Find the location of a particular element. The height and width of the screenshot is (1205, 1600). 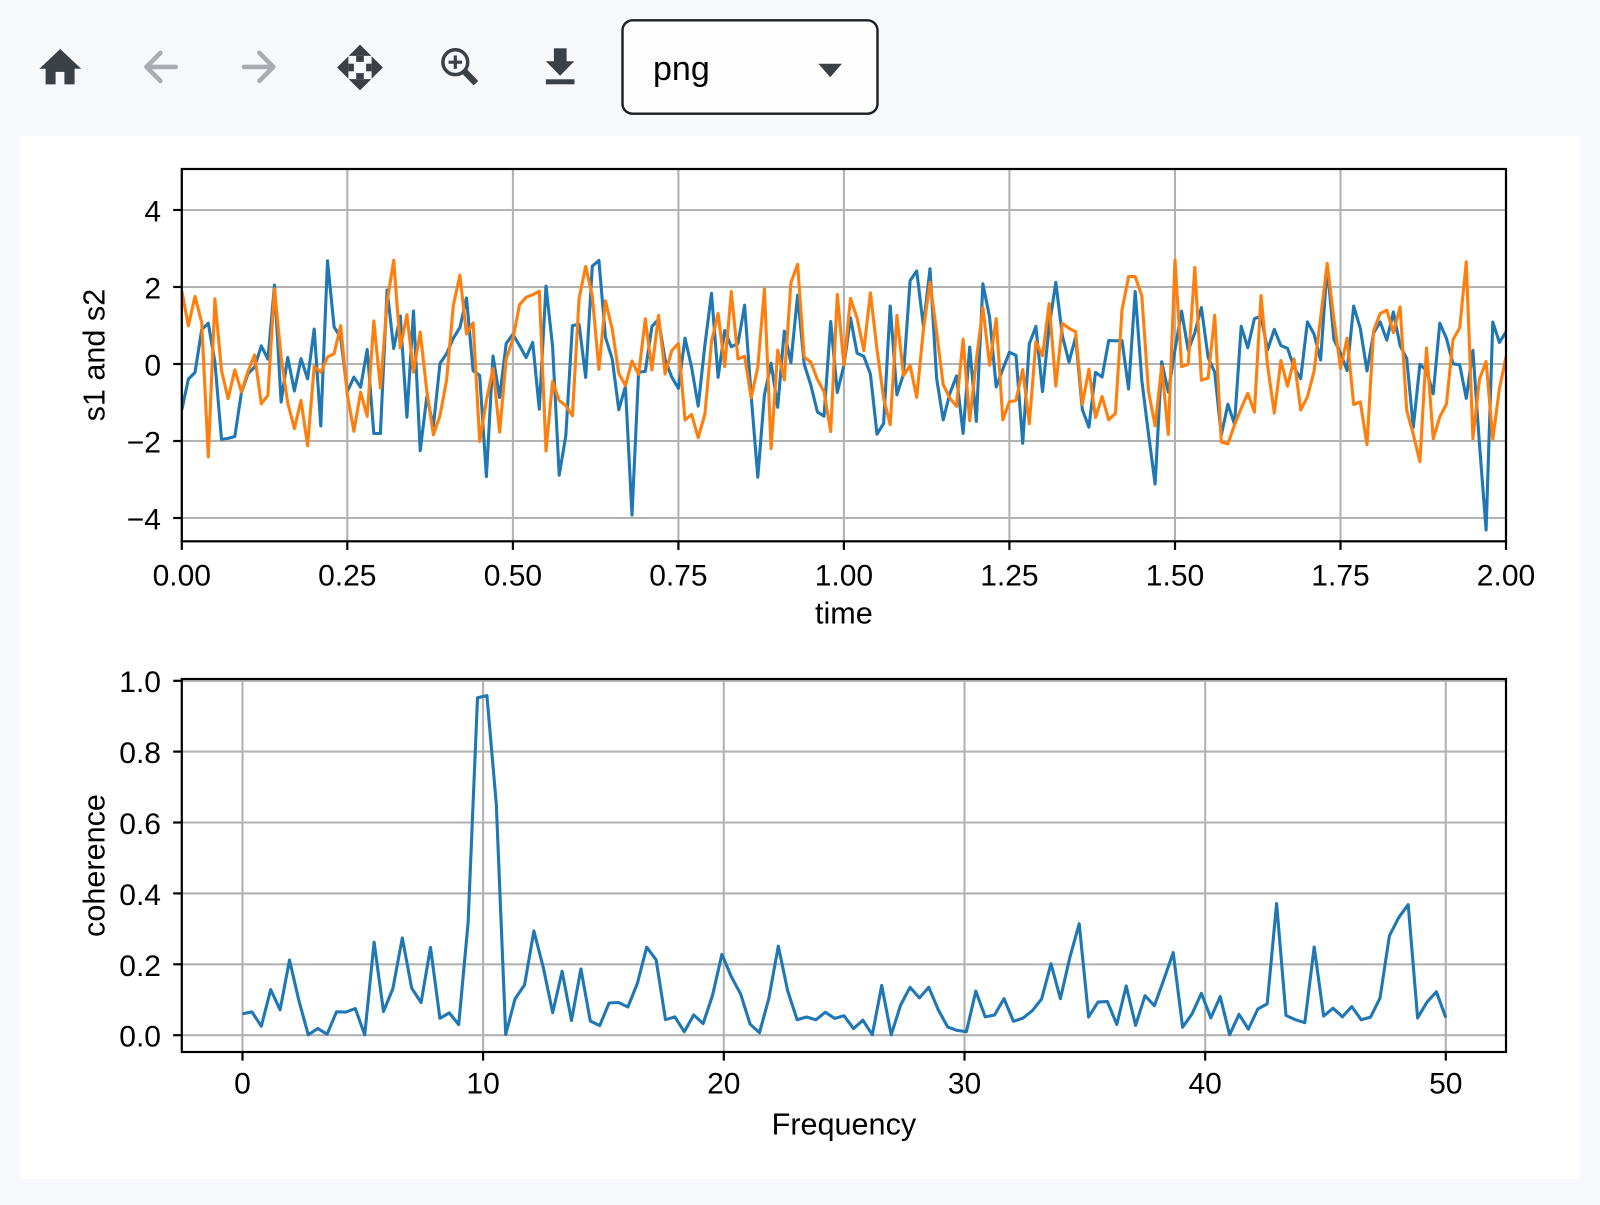

svg-text: 40 is located at coordinates (1205, 1084).